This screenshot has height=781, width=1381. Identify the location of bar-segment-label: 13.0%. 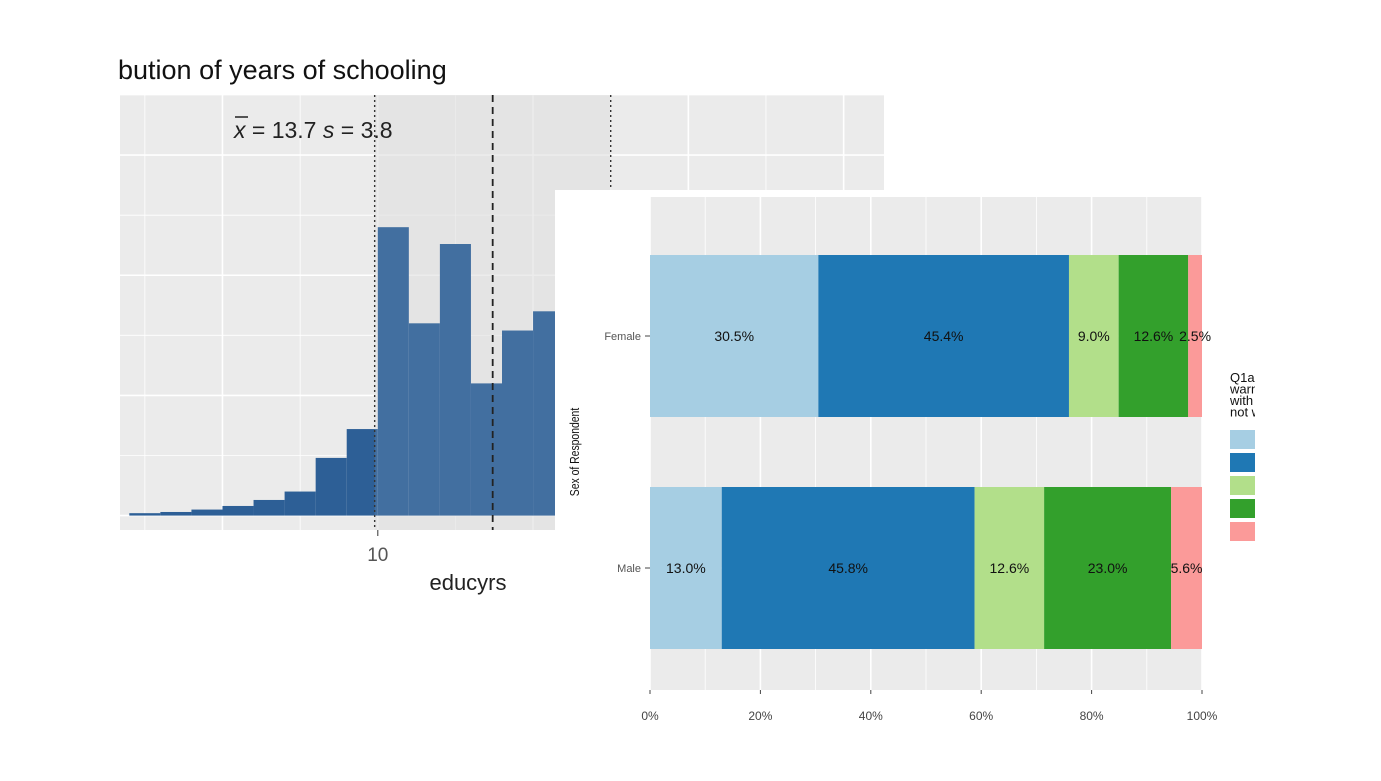
(686, 568).